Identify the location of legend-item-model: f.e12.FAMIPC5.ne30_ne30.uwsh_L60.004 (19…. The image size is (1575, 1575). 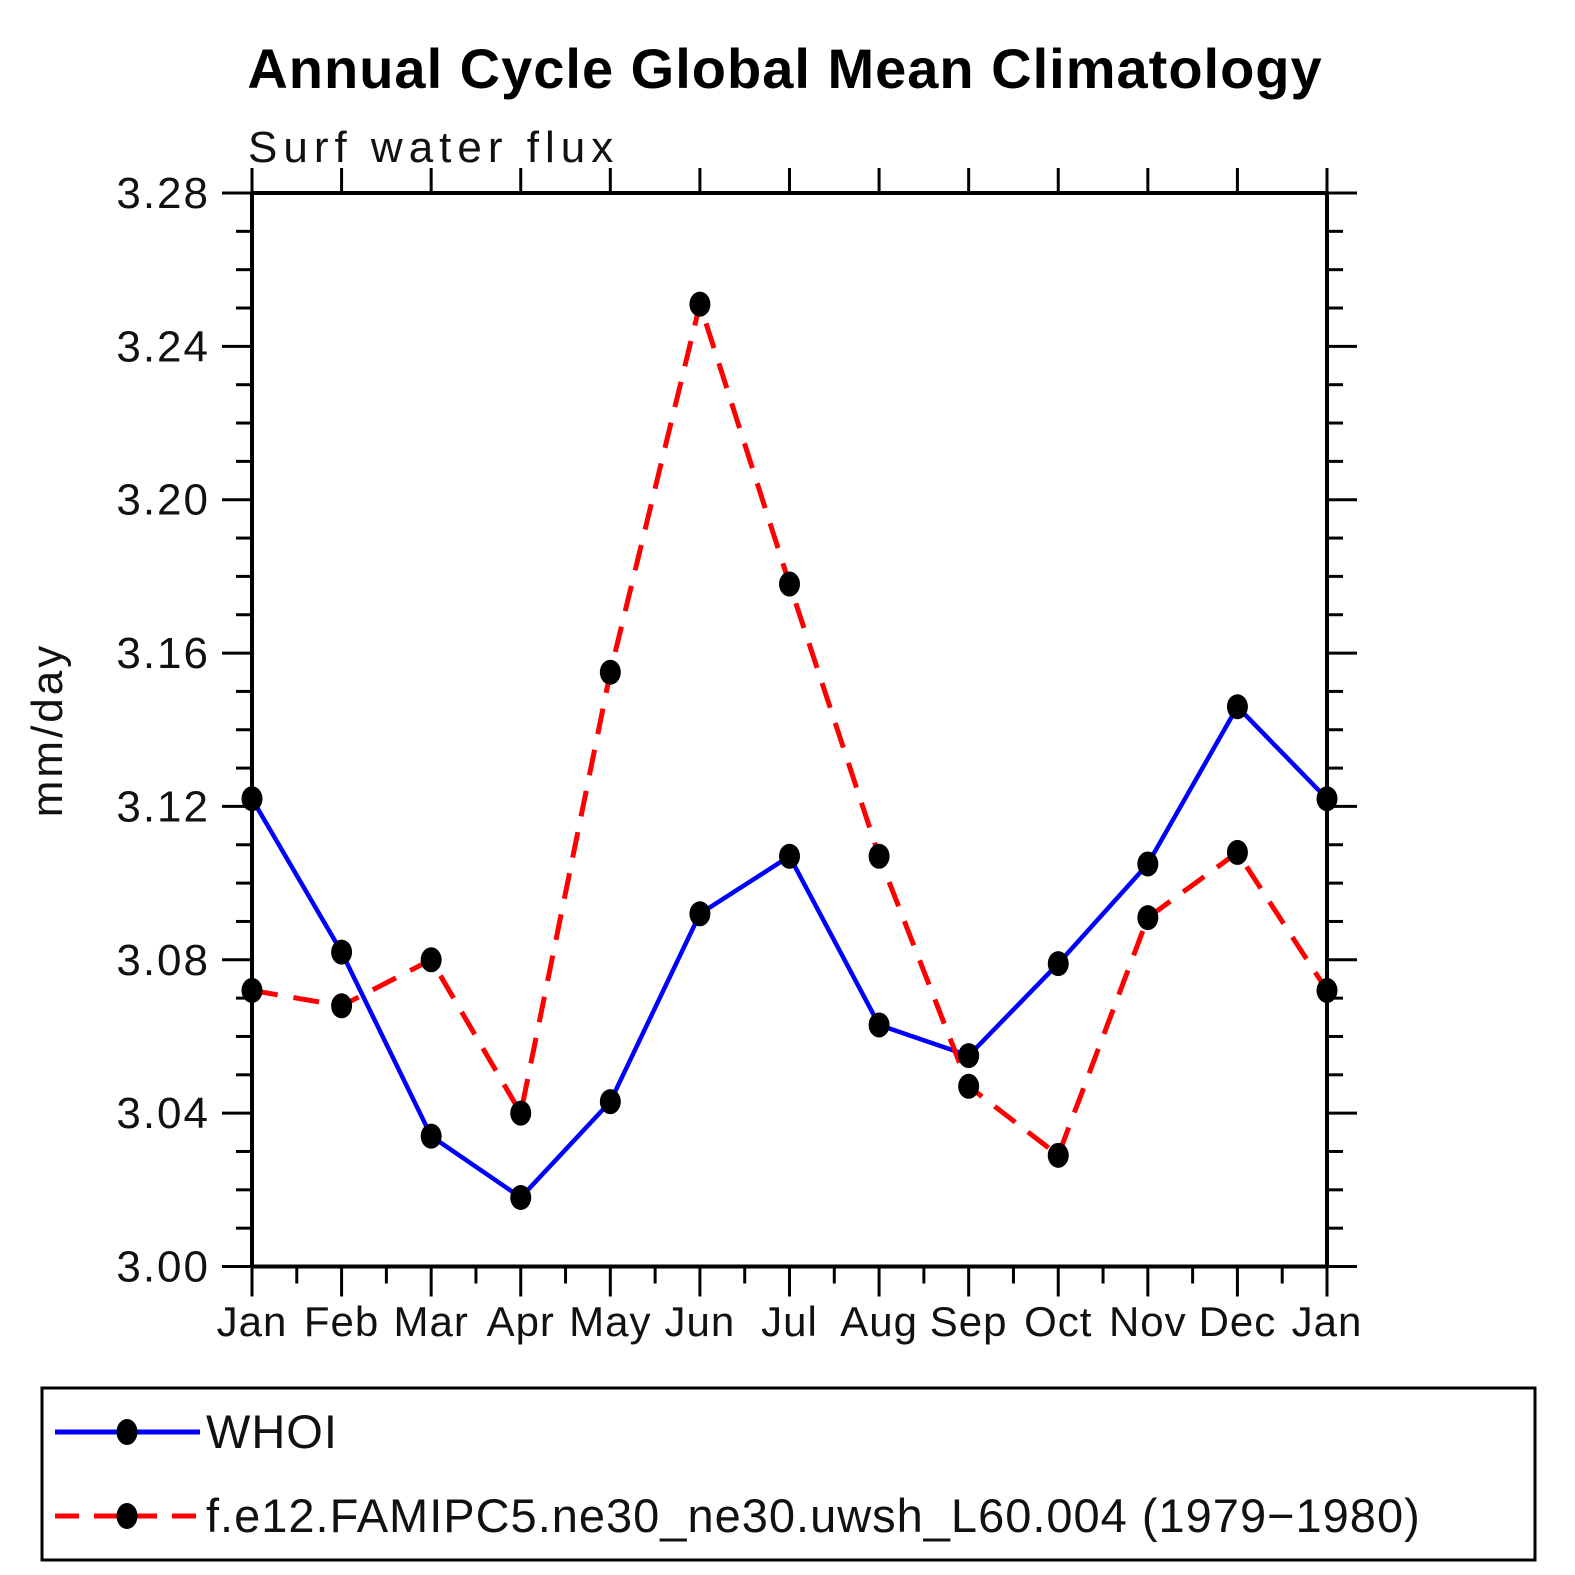
(738, 1515).